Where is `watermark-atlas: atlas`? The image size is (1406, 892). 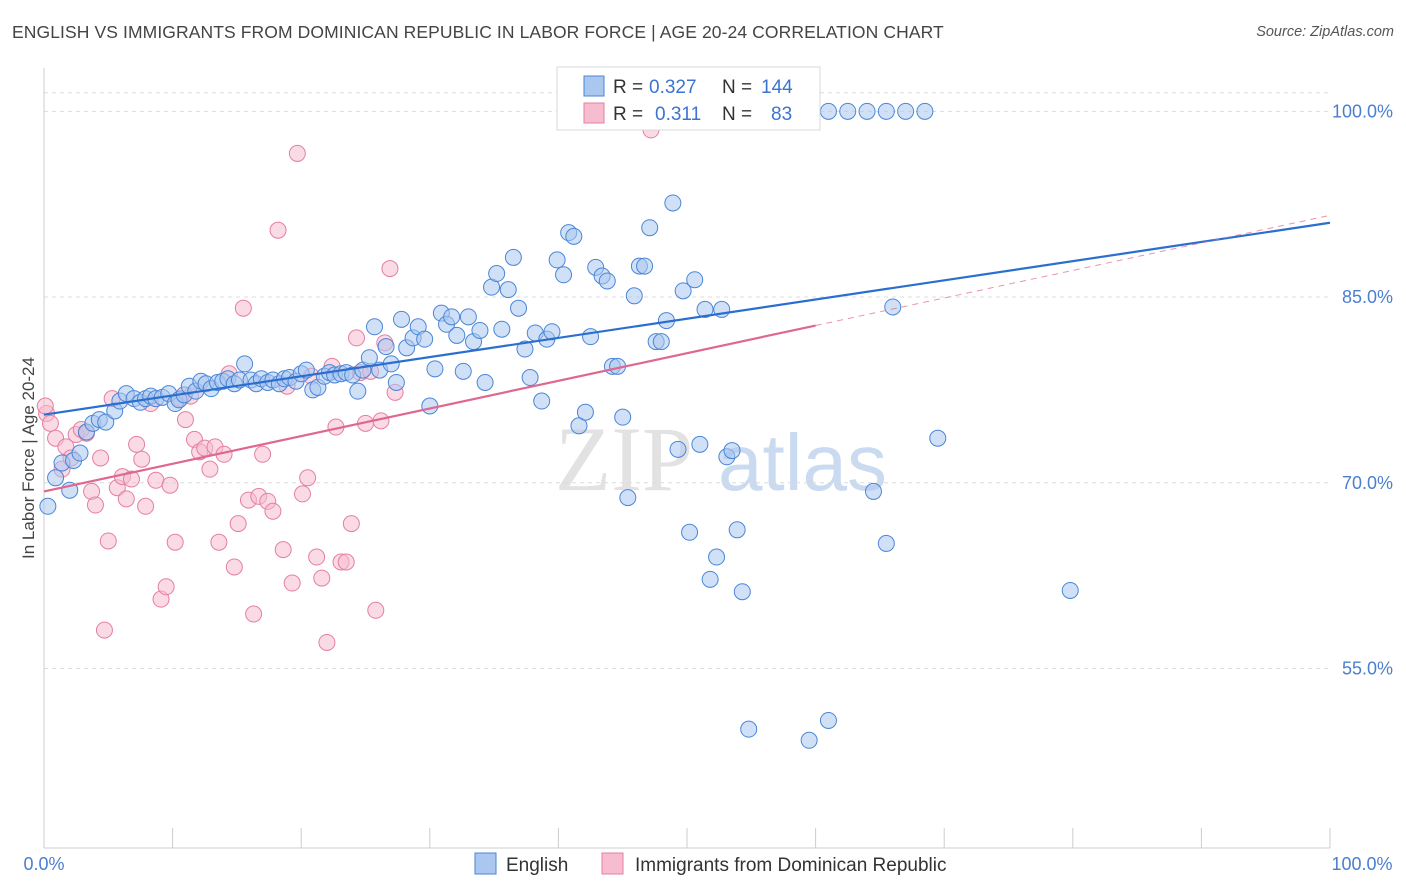 watermark-atlas: atlas is located at coordinates (802, 462).